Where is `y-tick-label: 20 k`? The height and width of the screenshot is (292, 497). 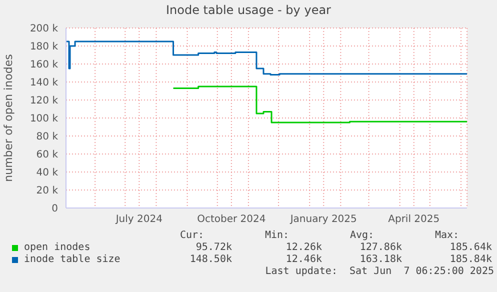 y-tick-label: 20 k is located at coordinates (47, 191).